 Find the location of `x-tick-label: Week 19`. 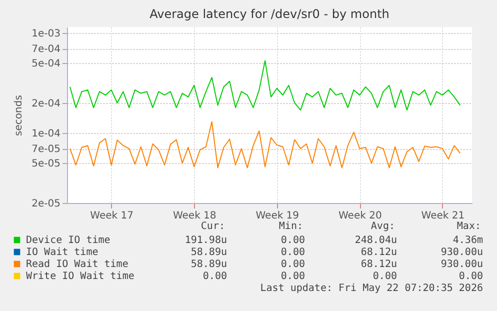

x-tick-label: Week 19 is located at coordinates (278, 216).